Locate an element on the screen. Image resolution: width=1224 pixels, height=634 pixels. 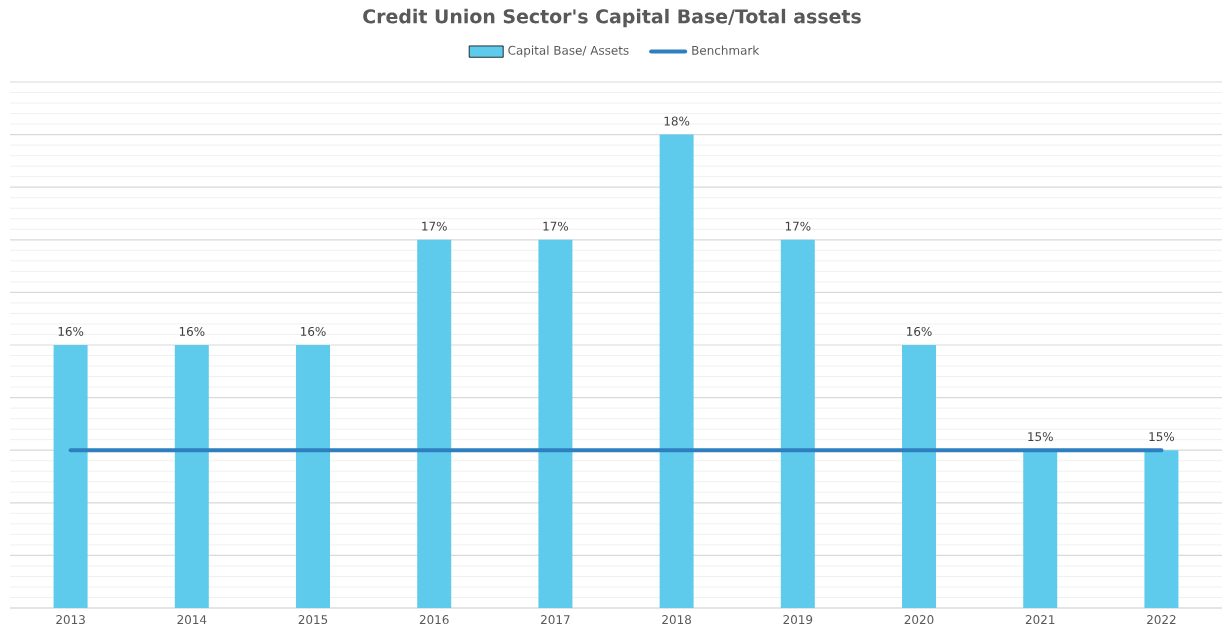
x-tick-label: 2015 is located at coordinates (313, 620).